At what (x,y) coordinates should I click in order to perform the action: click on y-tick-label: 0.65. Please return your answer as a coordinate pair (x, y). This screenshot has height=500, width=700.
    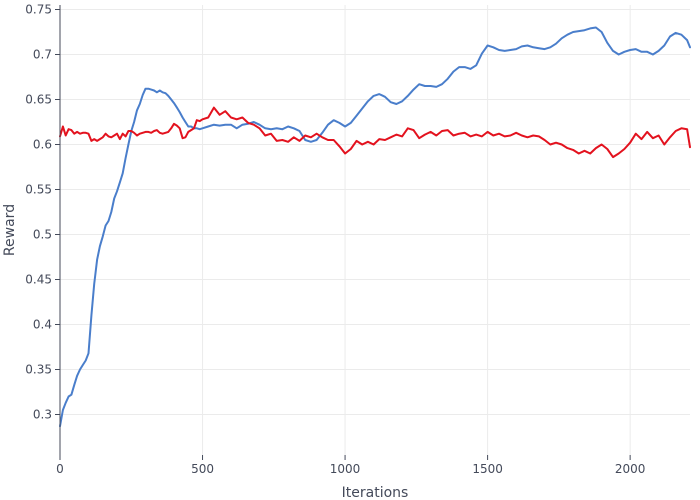
    Looking at the image, I should click on (38, 100).